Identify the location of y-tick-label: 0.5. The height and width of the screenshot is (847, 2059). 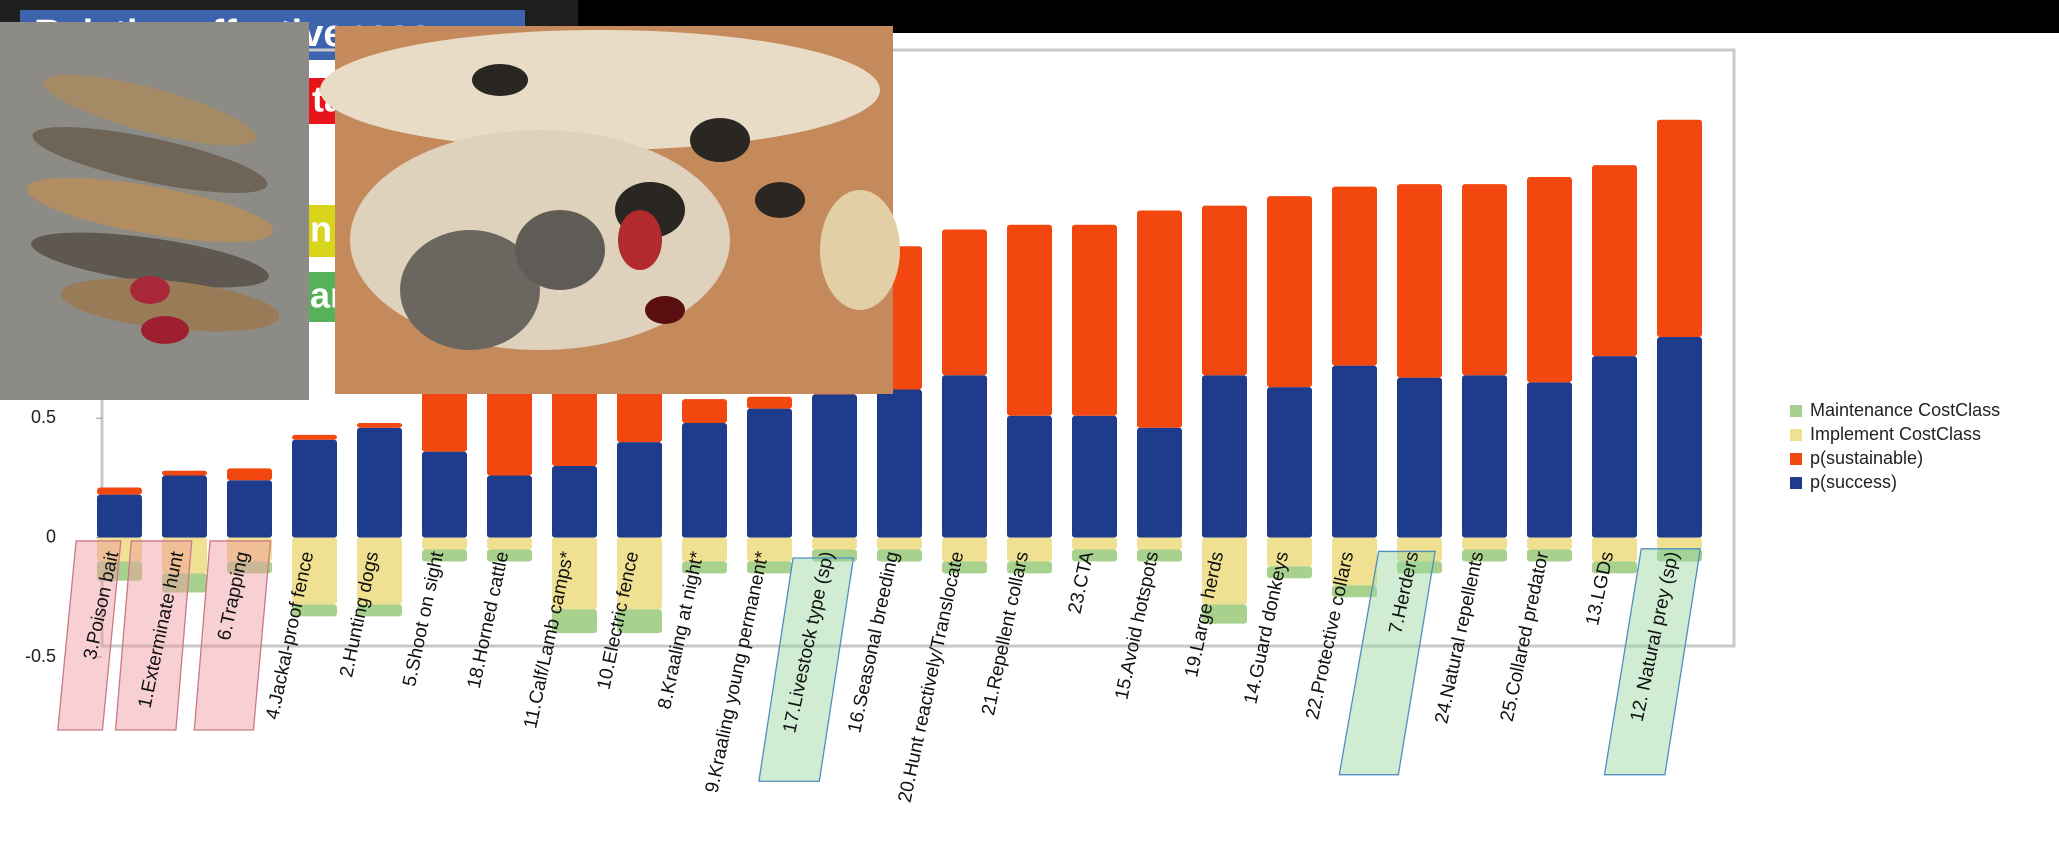
(43, 417).